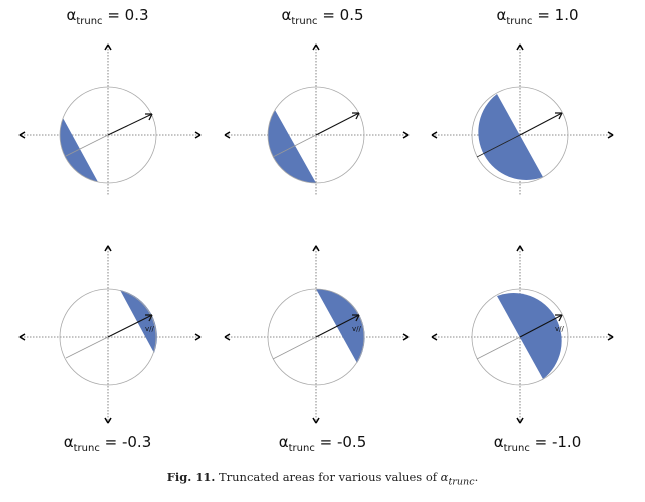 This screenshot has width=645, height=502. I want to click on figure-number: Fig. 11., so click(191, 477).